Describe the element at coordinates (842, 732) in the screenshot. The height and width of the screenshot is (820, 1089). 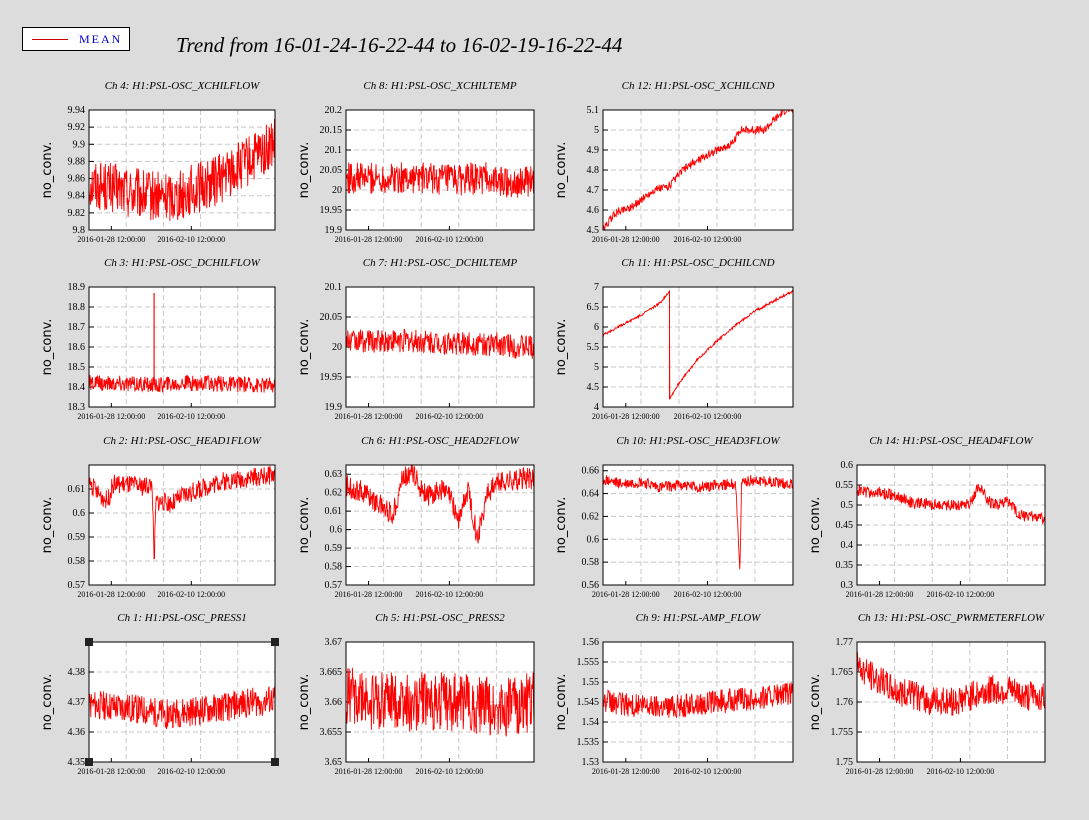
I see `y-tick-label: 1.755` at that location.